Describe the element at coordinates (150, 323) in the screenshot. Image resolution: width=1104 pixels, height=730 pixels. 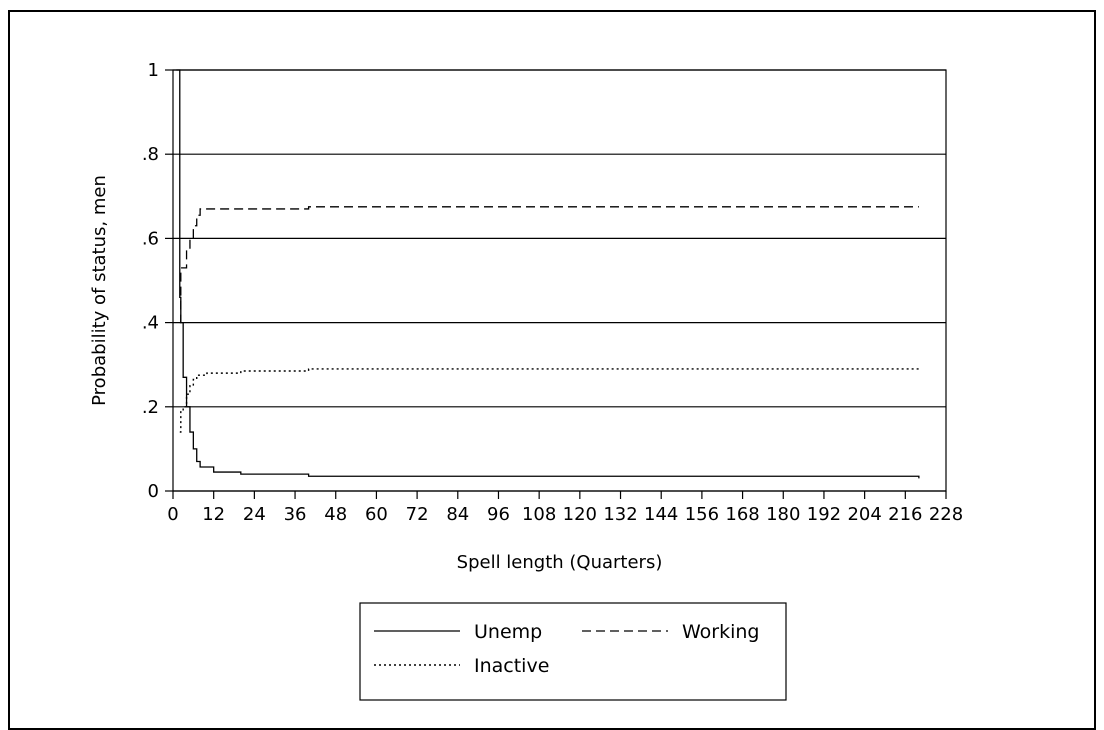
I see `y-tick-label: .4` at that location.